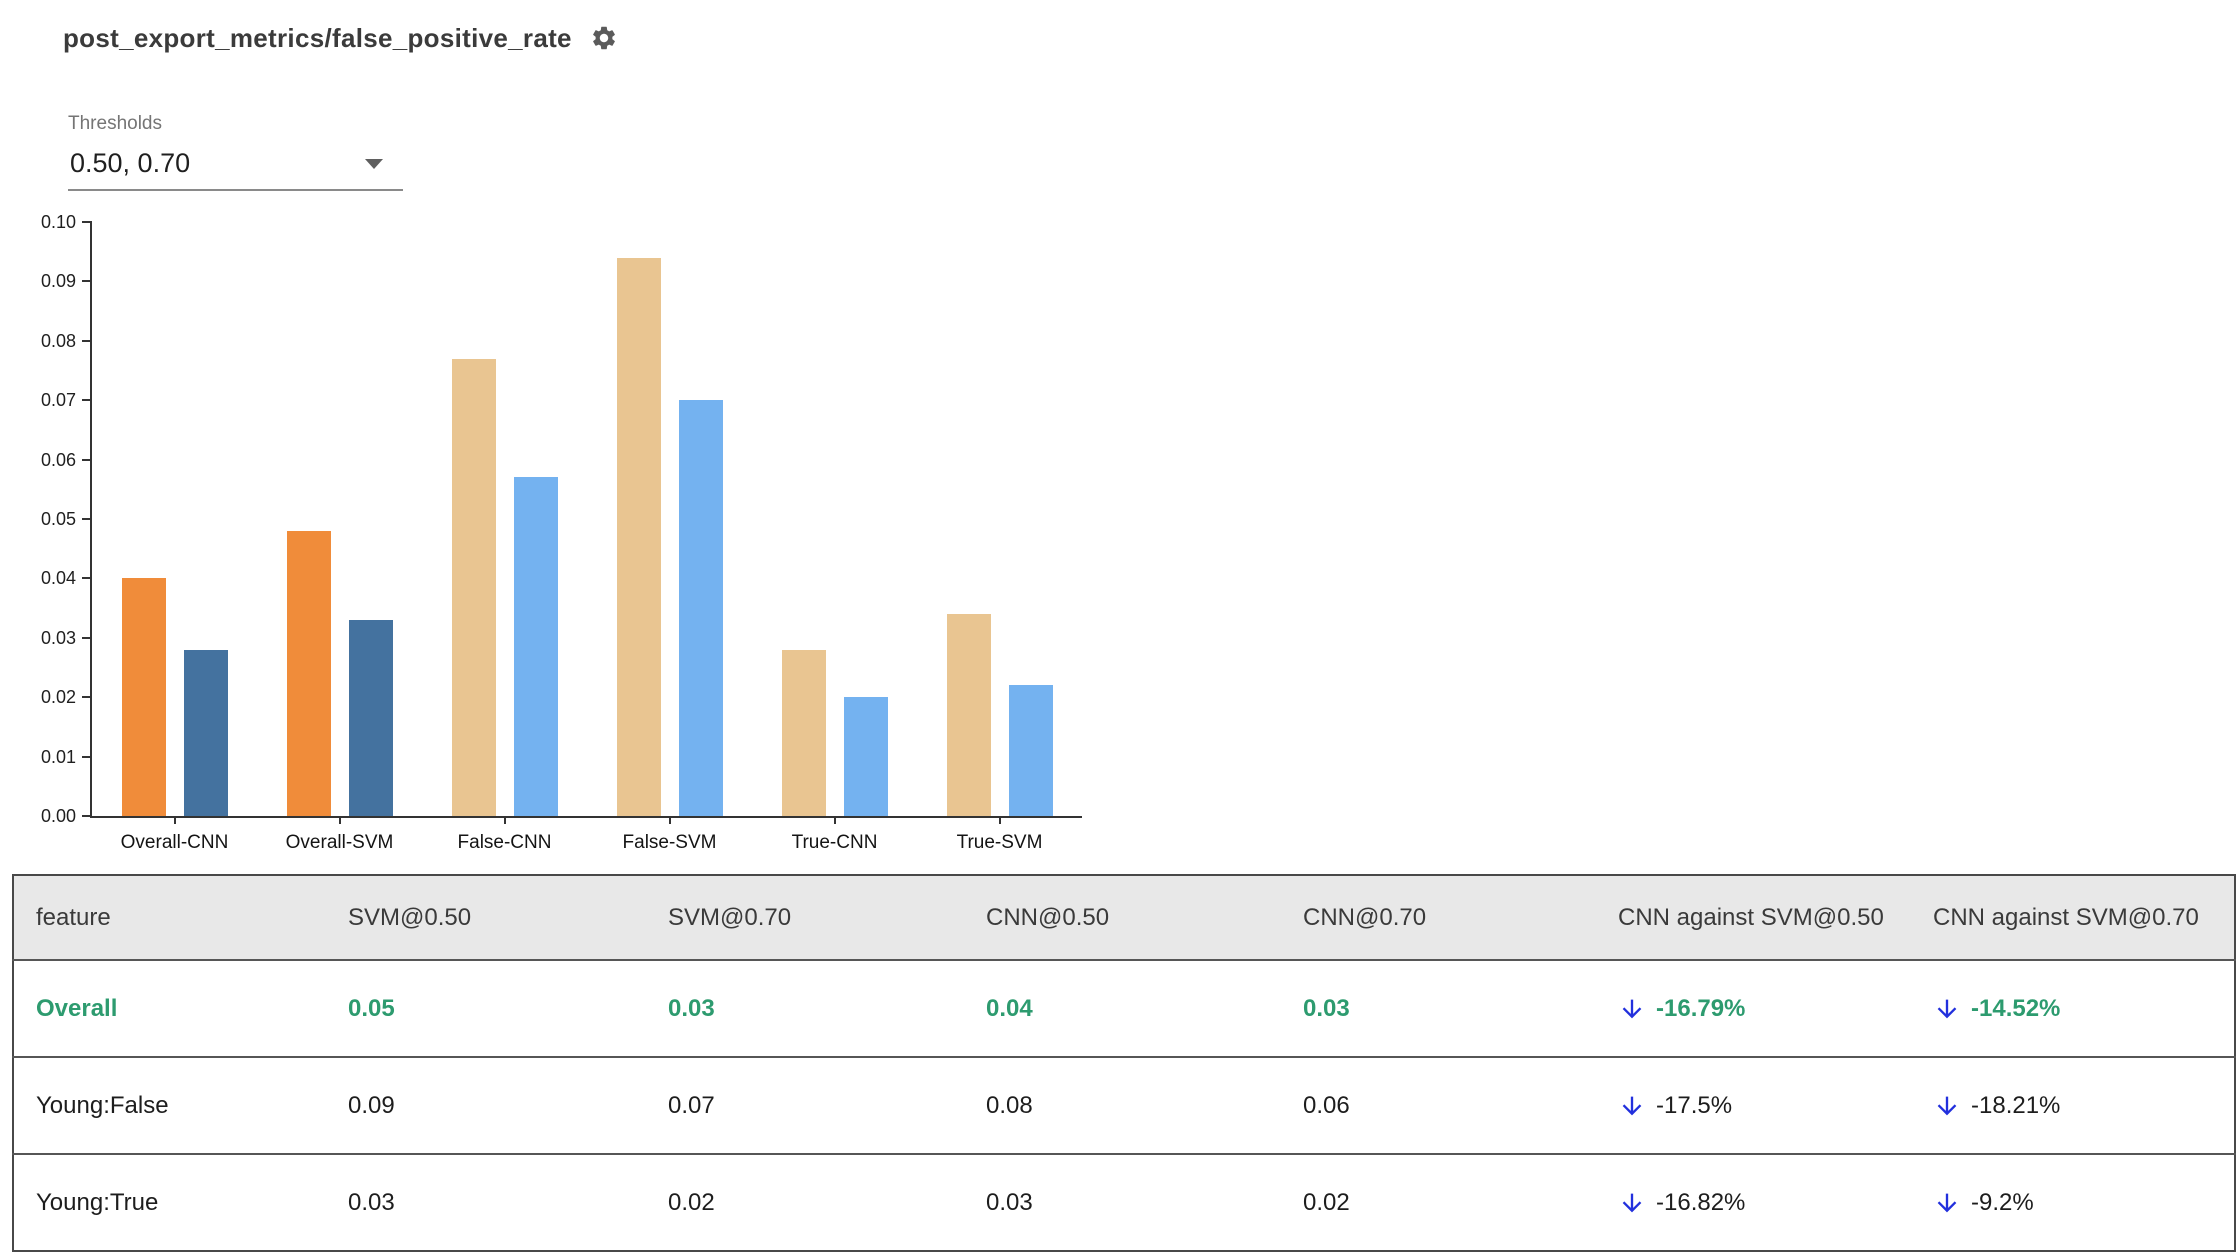 The width and height of the screenshot is (2236, 1258). I want to click on delta-cell: -18.21%, so click(2084, 1105).